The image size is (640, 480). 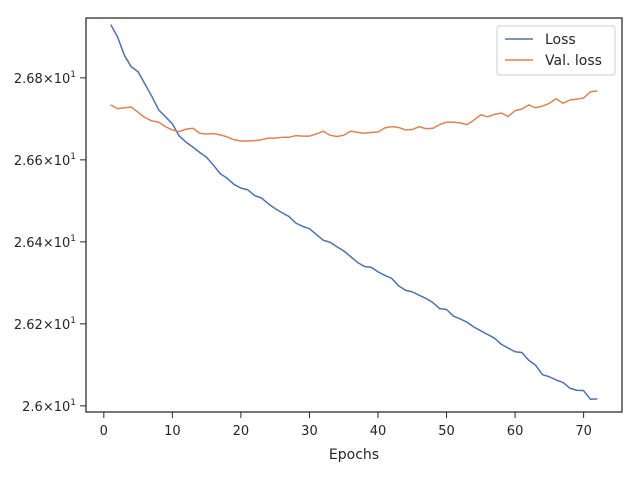 What do you see at coordinates (515, 431) in the screenshot?
I see `x-tick-label-6: 60` at bounding box center [515, 431].